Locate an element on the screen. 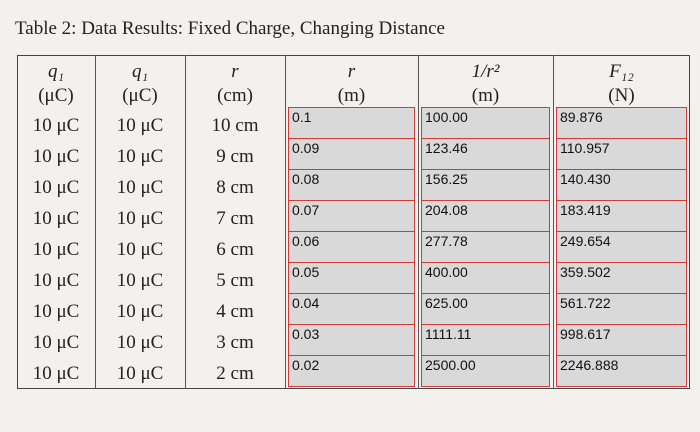  input-cell: 998.617 is located at coordinates (621, 340).